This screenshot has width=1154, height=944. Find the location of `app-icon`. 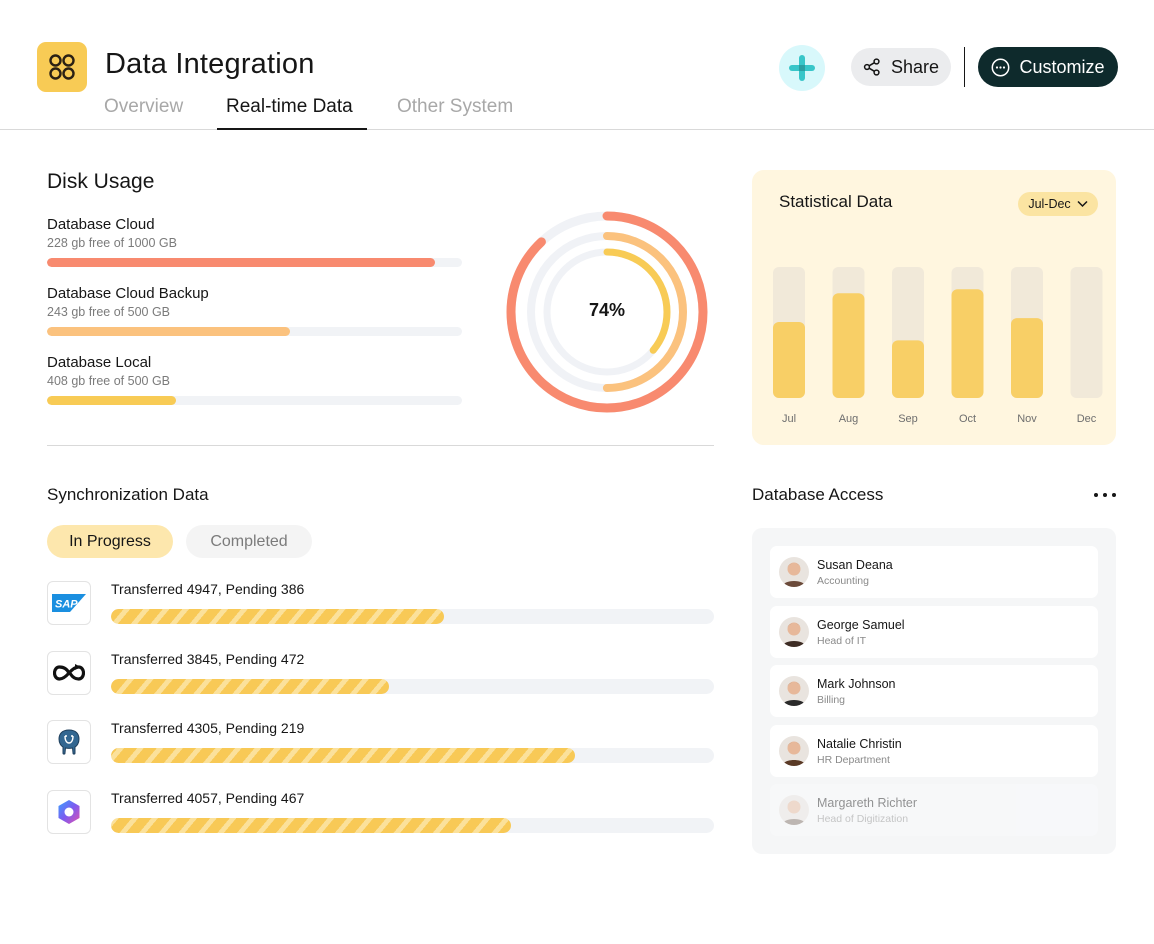

app-icon is located at coordinates (62, 67).